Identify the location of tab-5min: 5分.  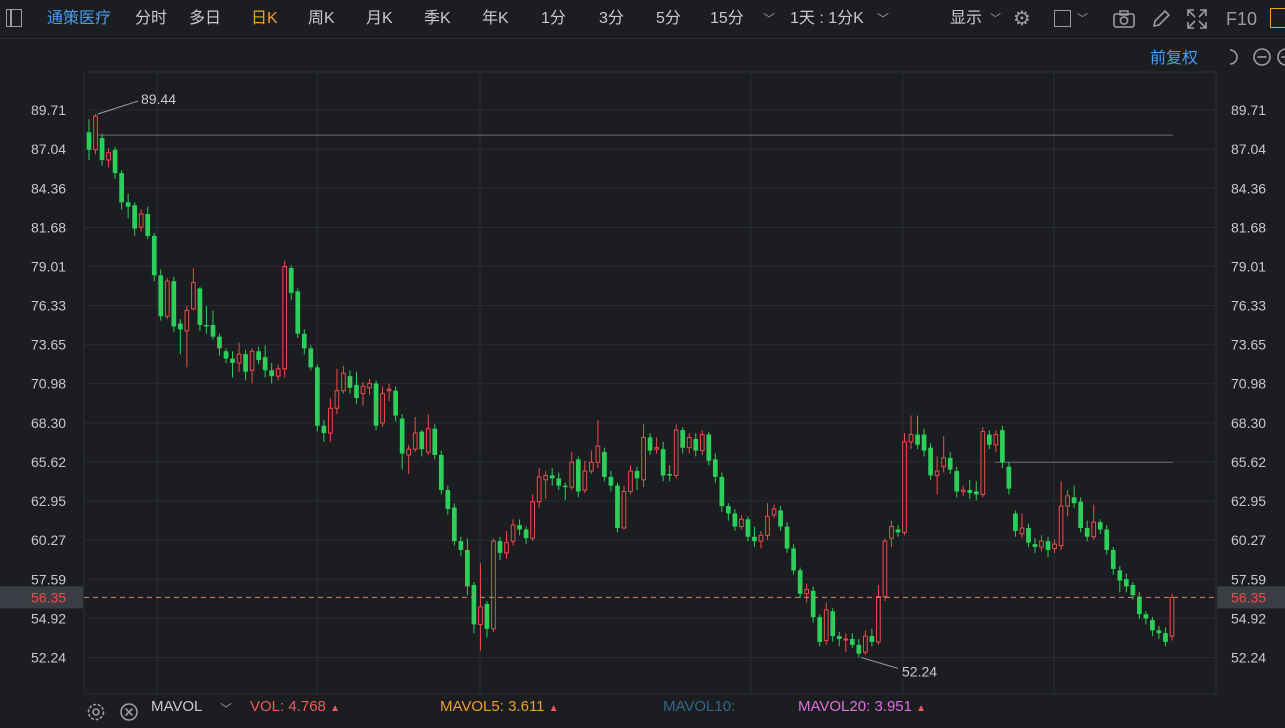
(668, 18).